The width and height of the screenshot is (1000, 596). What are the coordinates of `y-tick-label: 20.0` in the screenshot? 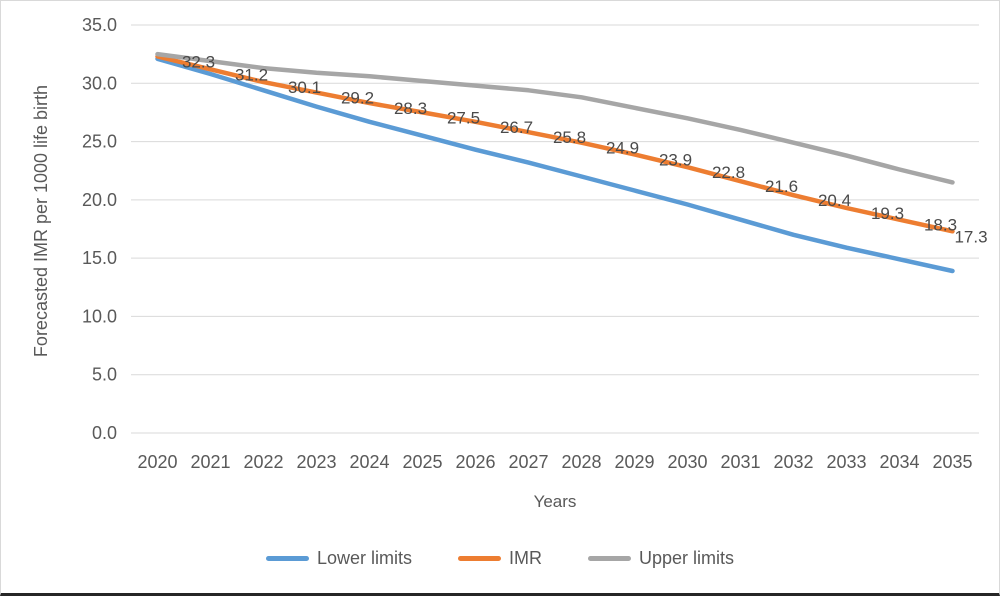 It's located at (99, 200).